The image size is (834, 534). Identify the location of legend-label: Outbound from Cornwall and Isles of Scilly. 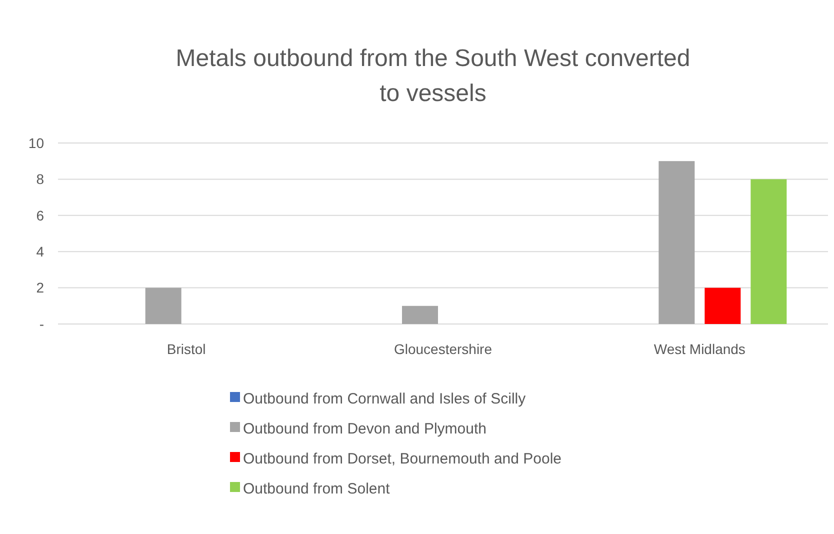
(384, 399).